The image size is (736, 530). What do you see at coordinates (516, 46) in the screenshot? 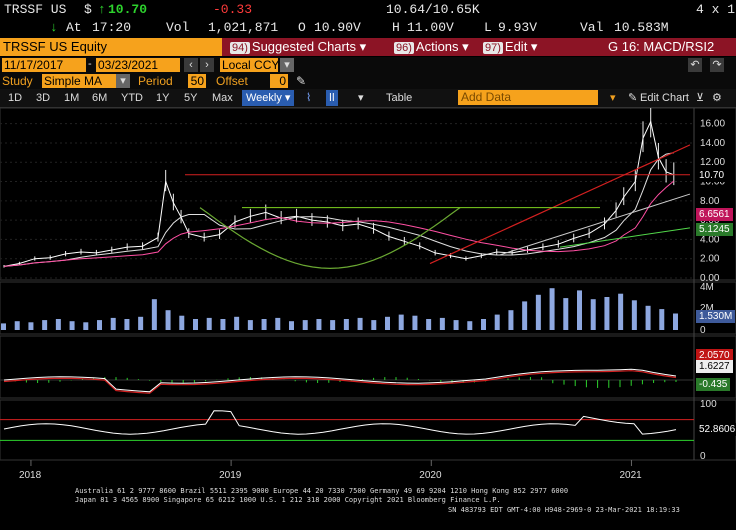
I see `edit-label: Edit` at bounding box center [516, 46].